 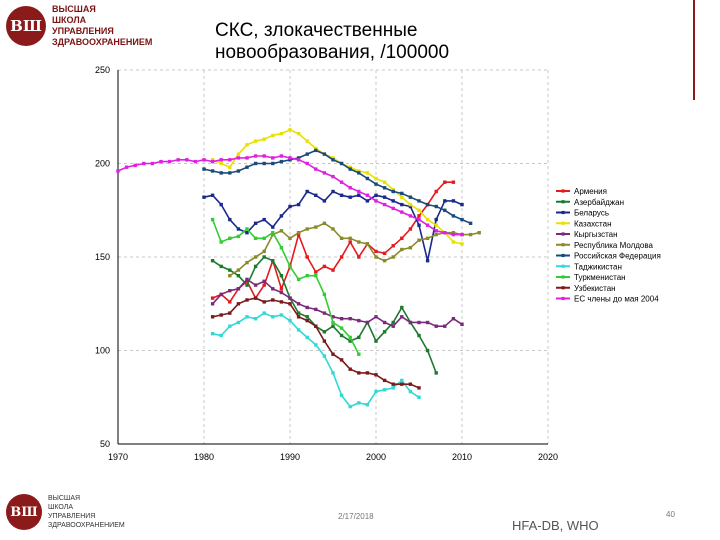 What do you see at coordinates (102, 42) in the screenshot?
I see `logo-line: ЗДРАВООХРАНЕНИЕМ` at bounding box center [102, 42].